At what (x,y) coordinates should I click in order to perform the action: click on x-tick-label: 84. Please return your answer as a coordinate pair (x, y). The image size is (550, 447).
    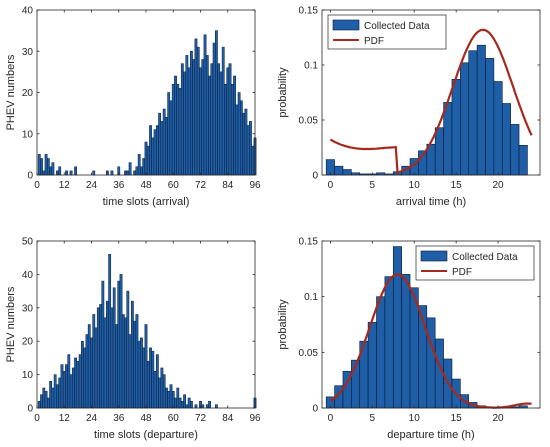
    Looking at the image, I should click on (228, 185).